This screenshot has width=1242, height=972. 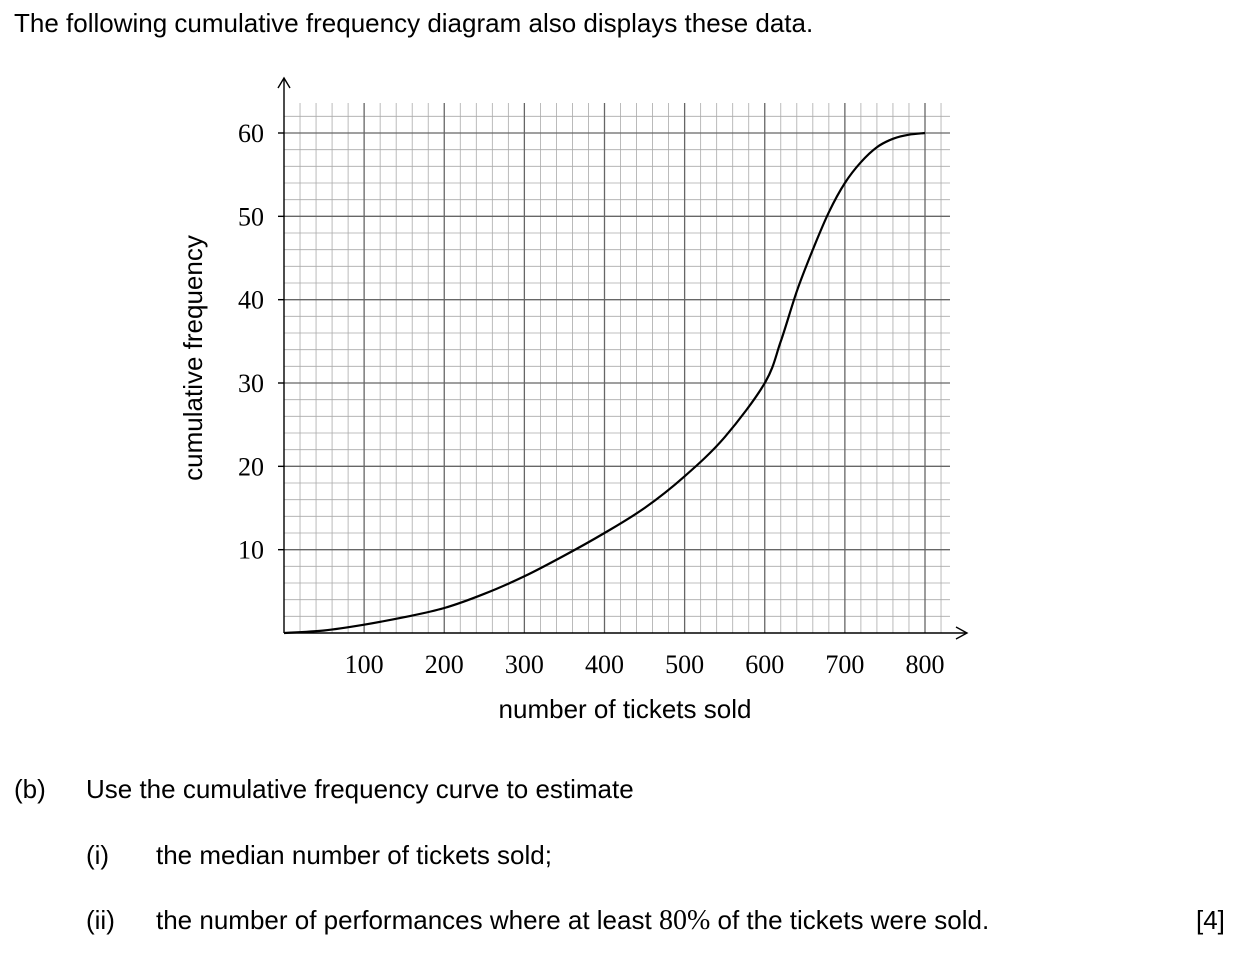 What do you see at coordinates (100, 920) in the screenshot?
I see `part-ii-label: (ii)` at bounding box center [100, 920].